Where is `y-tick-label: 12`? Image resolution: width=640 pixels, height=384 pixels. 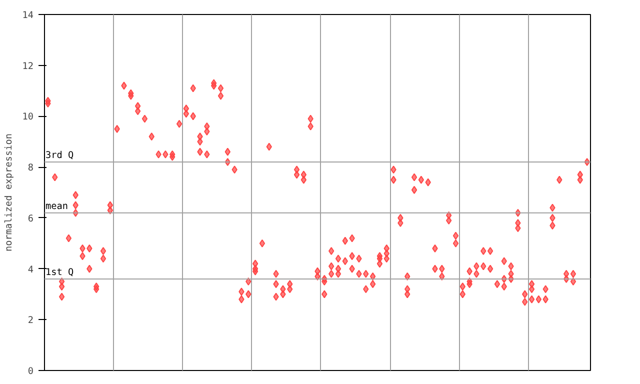 y-tick-label: 12 is located at coordinates (28, 66).